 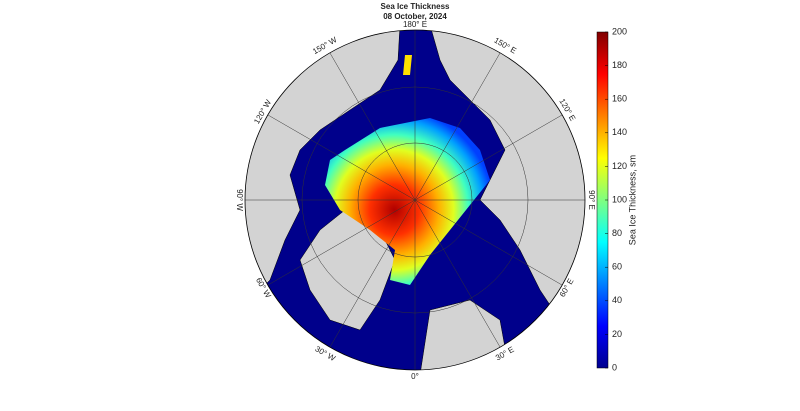 What do you see at coordinates (632, 200) in the screenshot?
I see `colorbar-label: Sea Ice Thickness, sm` at bounding box center [632, 200].